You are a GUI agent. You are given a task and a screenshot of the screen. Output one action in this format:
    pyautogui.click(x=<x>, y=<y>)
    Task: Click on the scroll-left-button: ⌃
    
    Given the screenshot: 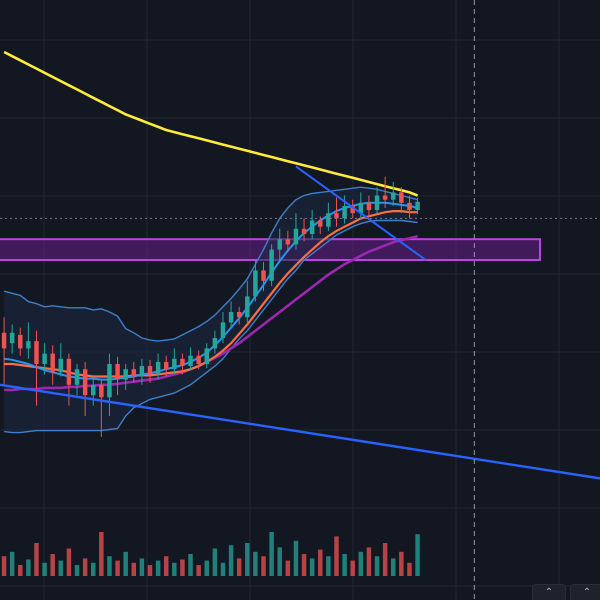 What is the action you would take?
    pyautogui.click(x=549, y=592)
    